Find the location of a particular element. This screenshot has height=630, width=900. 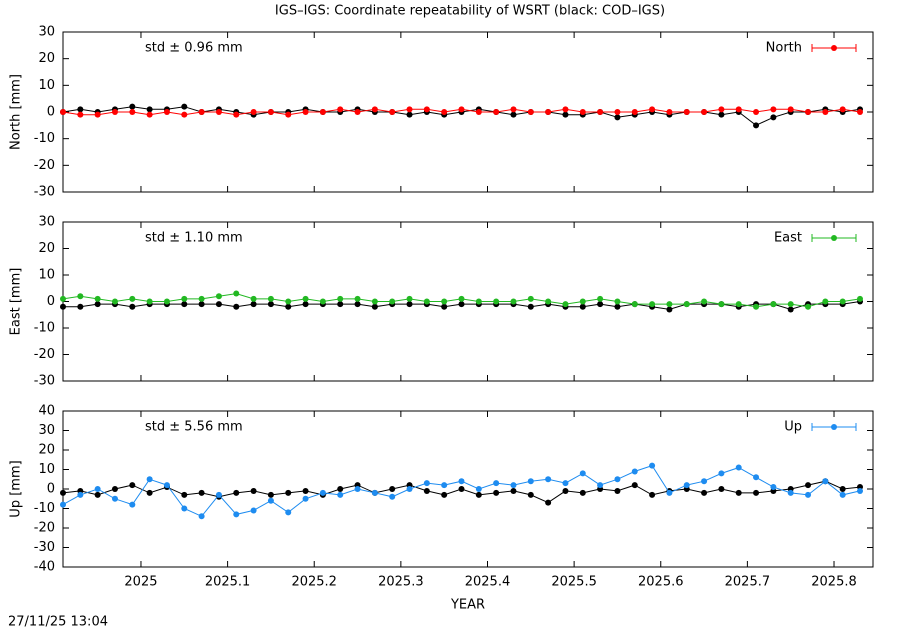

y-axis-label: Up [mm] is located at coordinates (16, 488).